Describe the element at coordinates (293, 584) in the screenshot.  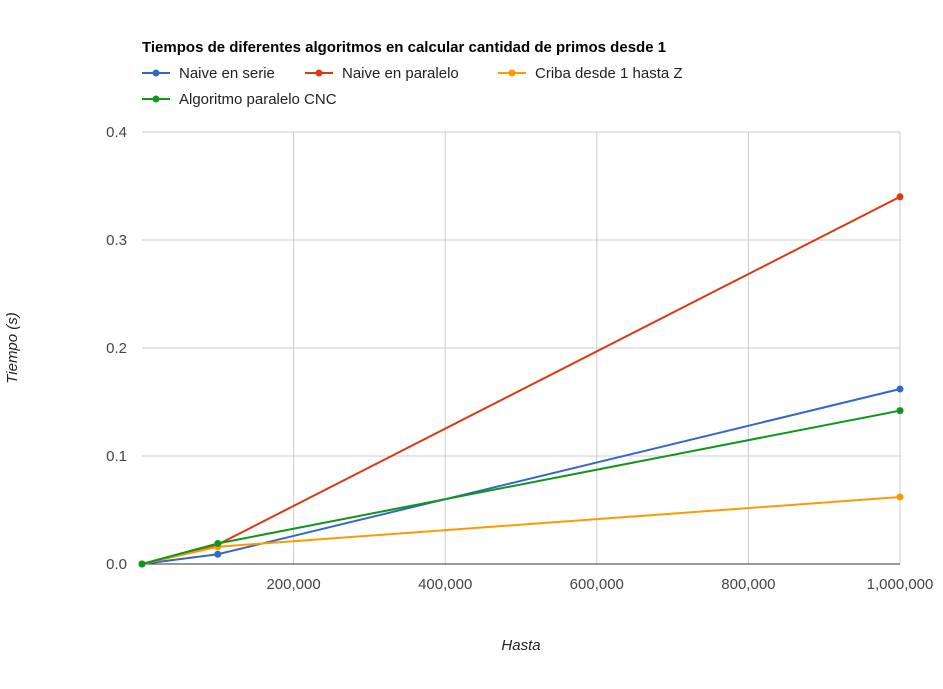
I see `x-tick-label: 200,000` at that location.